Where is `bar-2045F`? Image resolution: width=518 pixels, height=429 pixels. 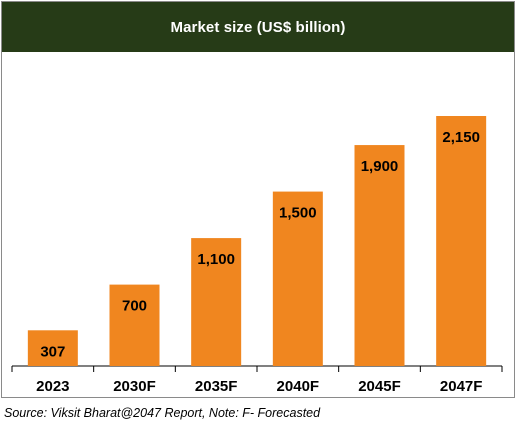 bar-2045F is located at coordinates (379, 255).